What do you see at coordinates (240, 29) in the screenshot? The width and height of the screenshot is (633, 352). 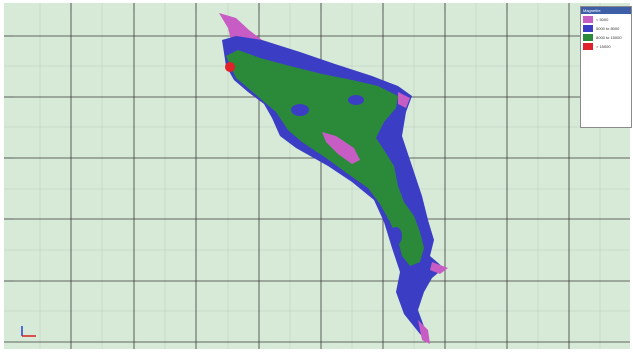 I see `zone-low-outer` at bounding box center [240, 29].